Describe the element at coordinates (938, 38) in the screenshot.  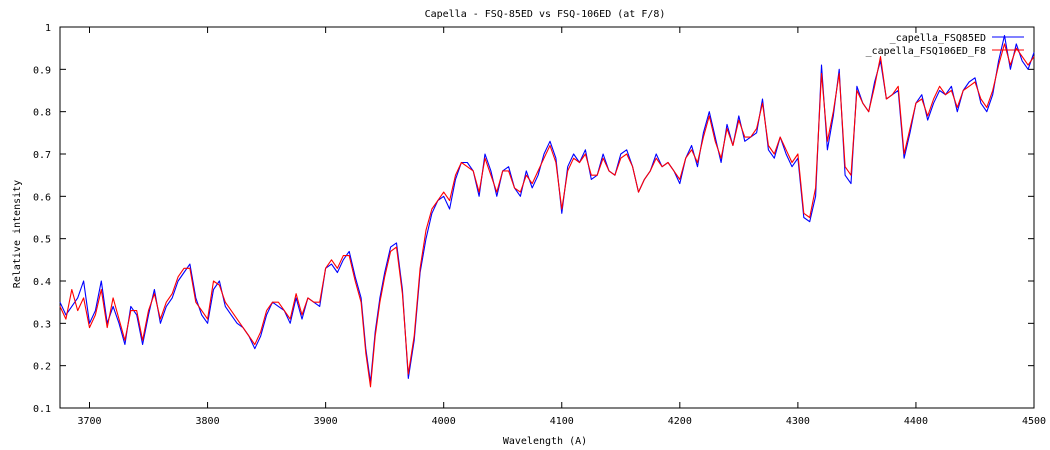
I see `legend-label-fsq85ed: _capella_FSQ85ED` at that location.